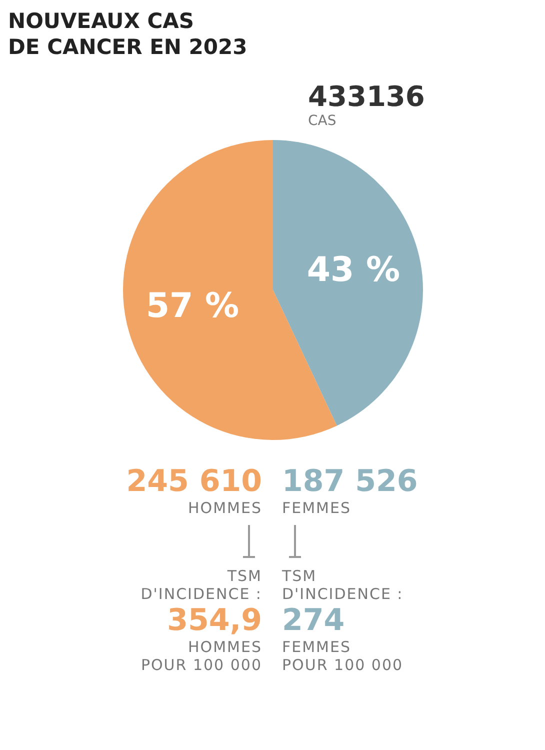  I want to click on text: 354,9, so click(214, 620).